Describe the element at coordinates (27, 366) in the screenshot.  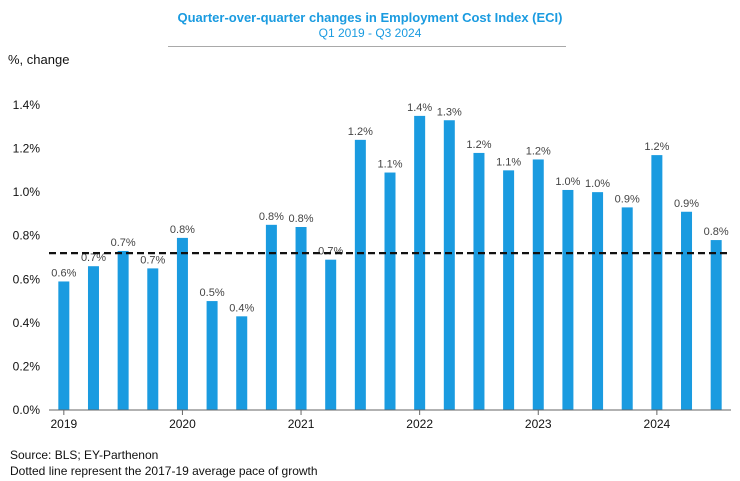
I see `y-tick-label: 0.2%` at that location.